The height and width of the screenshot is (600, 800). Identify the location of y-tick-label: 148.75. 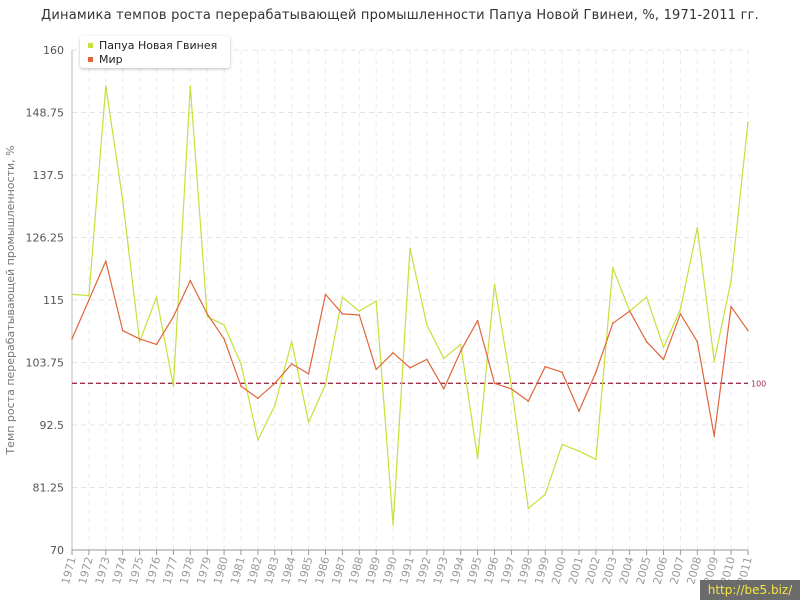
(45, 113).